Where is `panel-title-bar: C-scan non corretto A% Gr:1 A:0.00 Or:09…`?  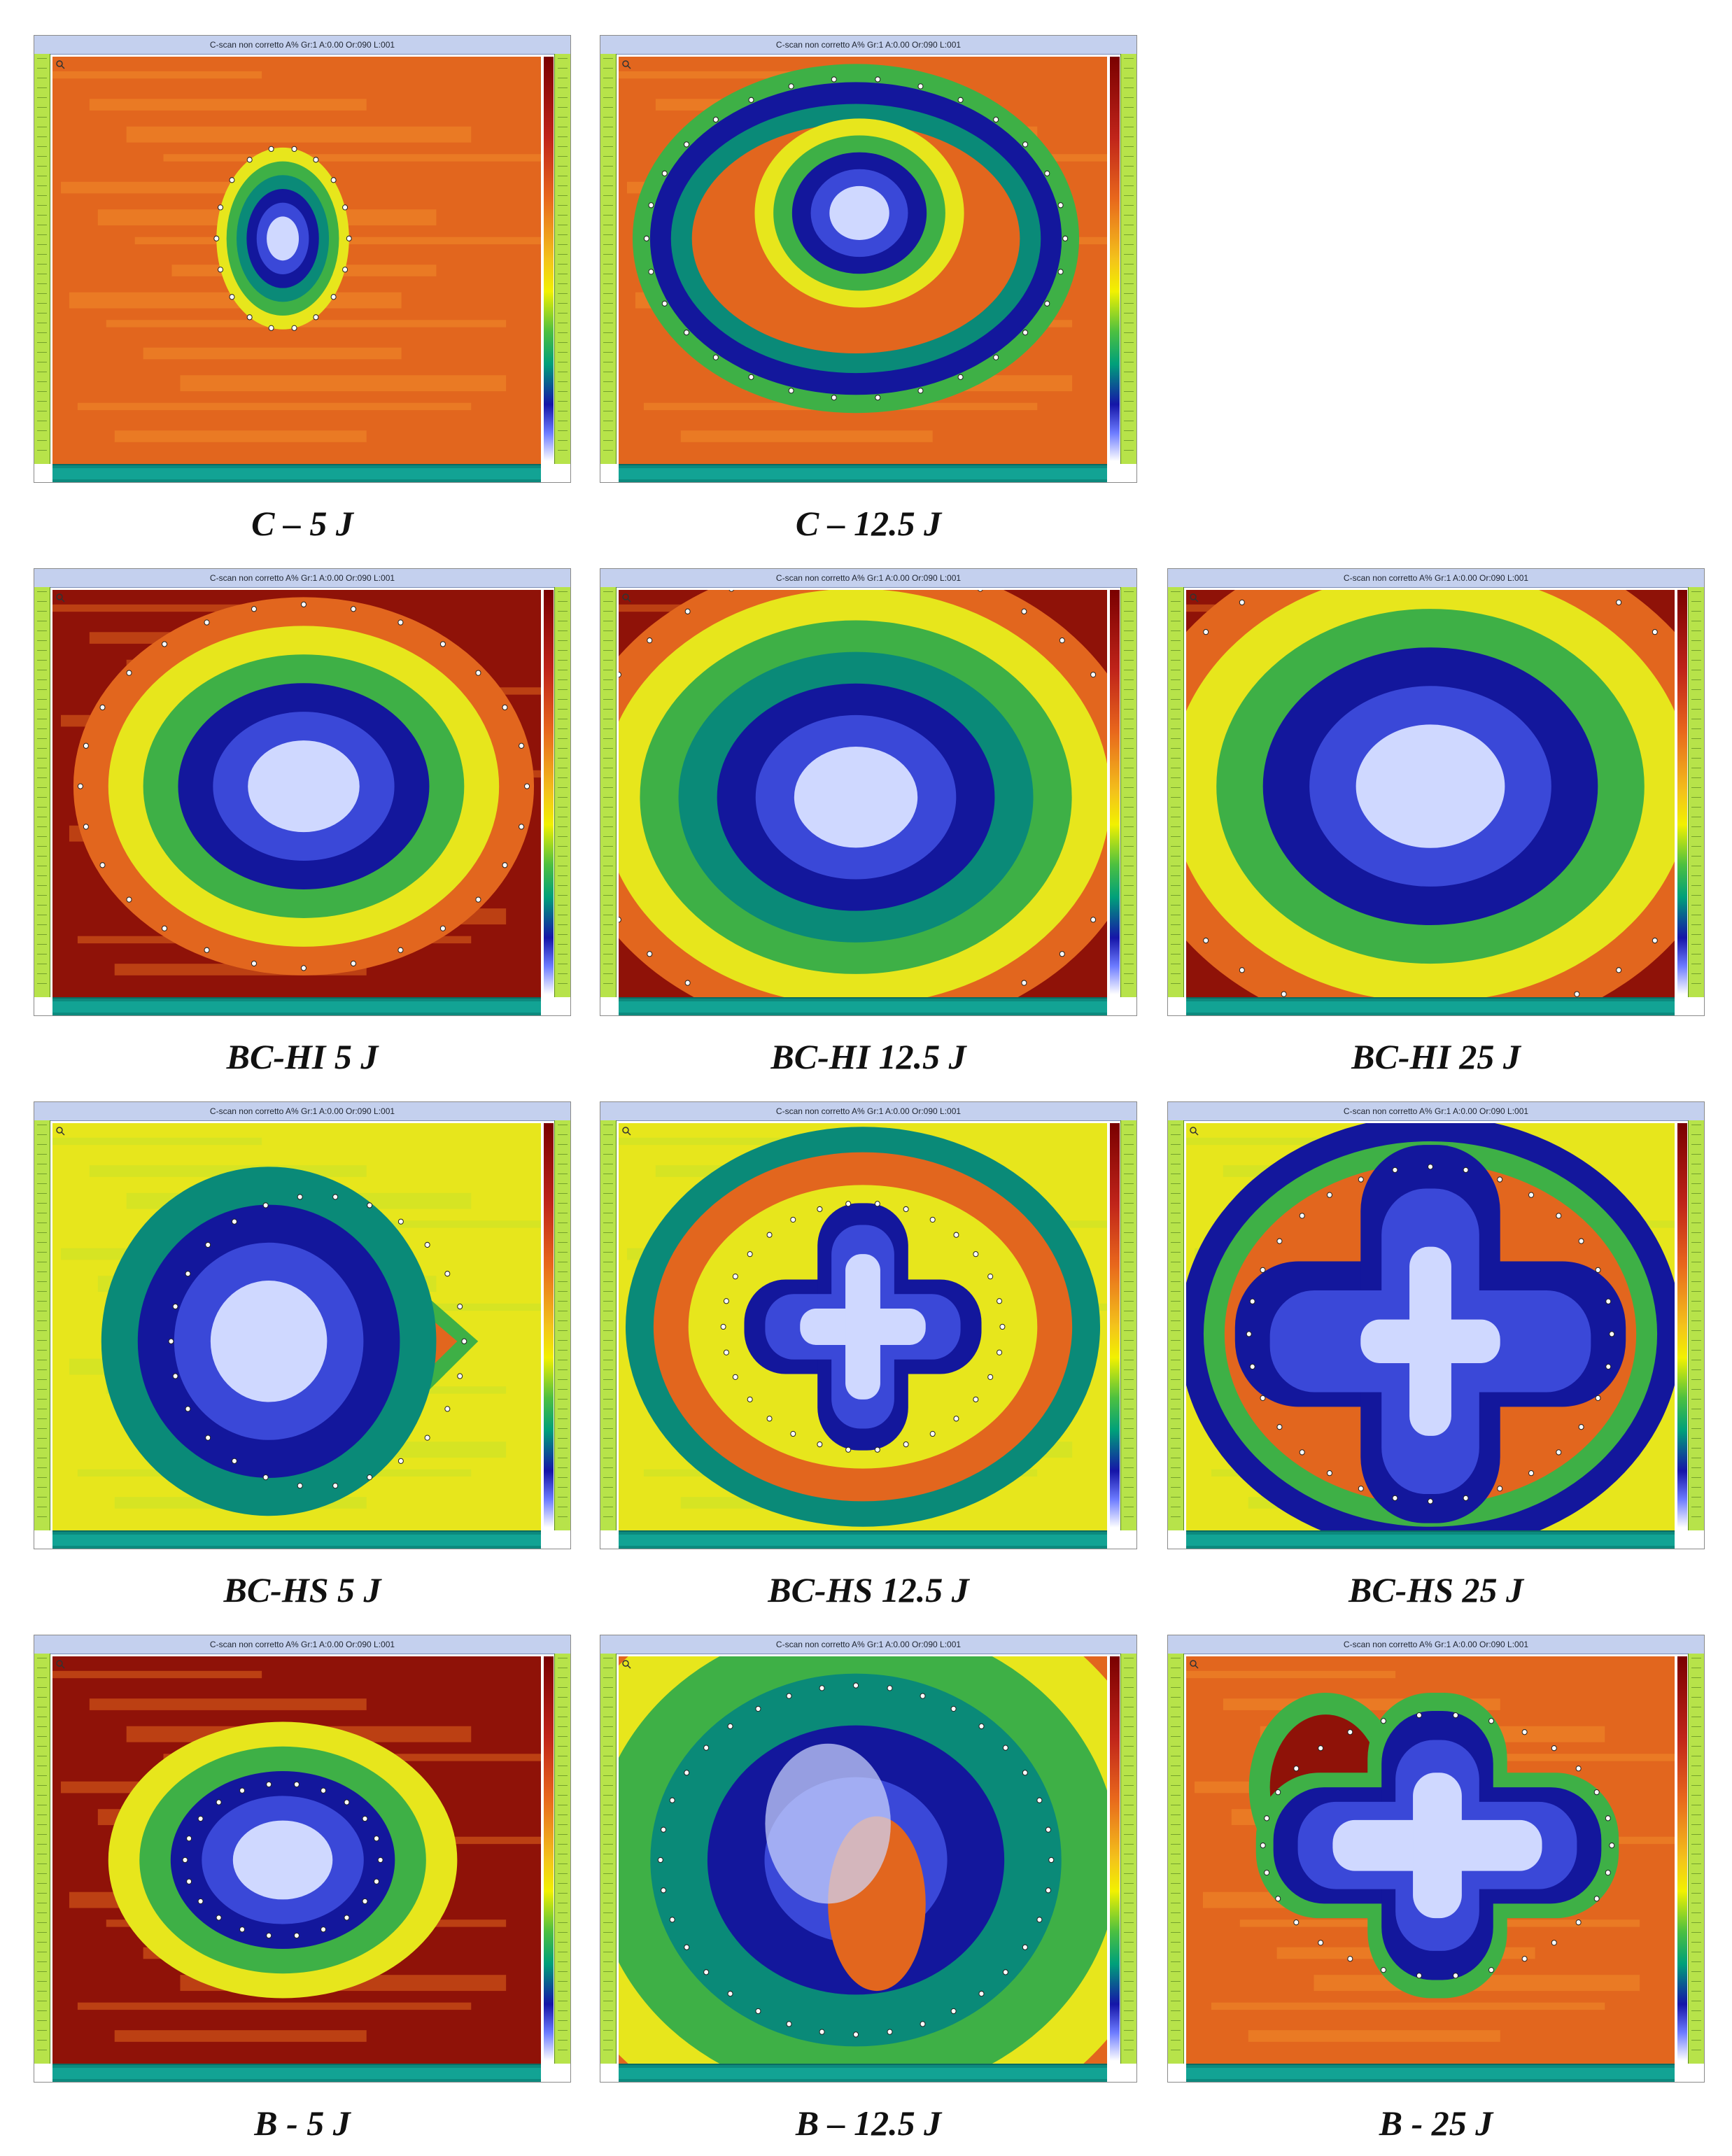
panel-title-bar: C-scan non corretto A% Gr:1 A:0.00 Or:09… is located at coordinates (868, 578).